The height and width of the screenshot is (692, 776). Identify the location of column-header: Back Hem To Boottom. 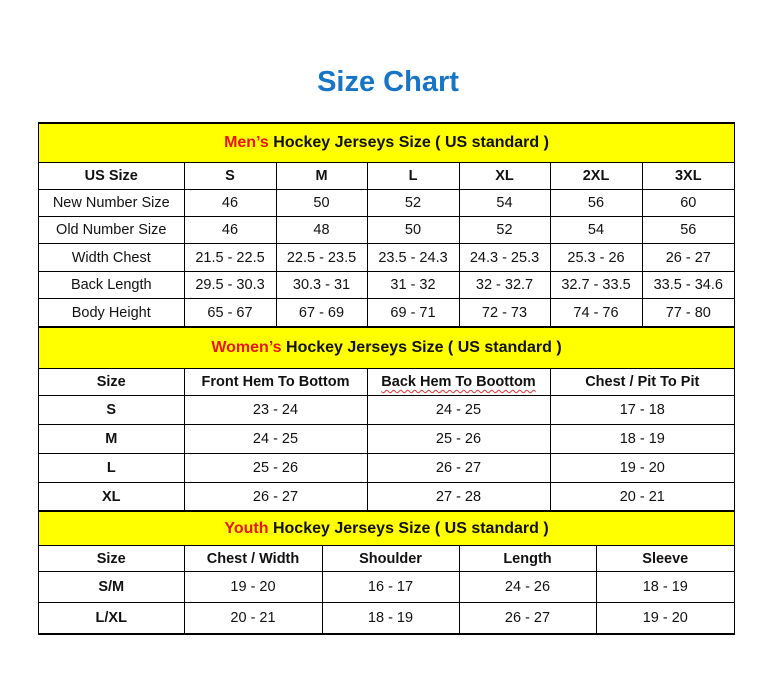
(458, 382).